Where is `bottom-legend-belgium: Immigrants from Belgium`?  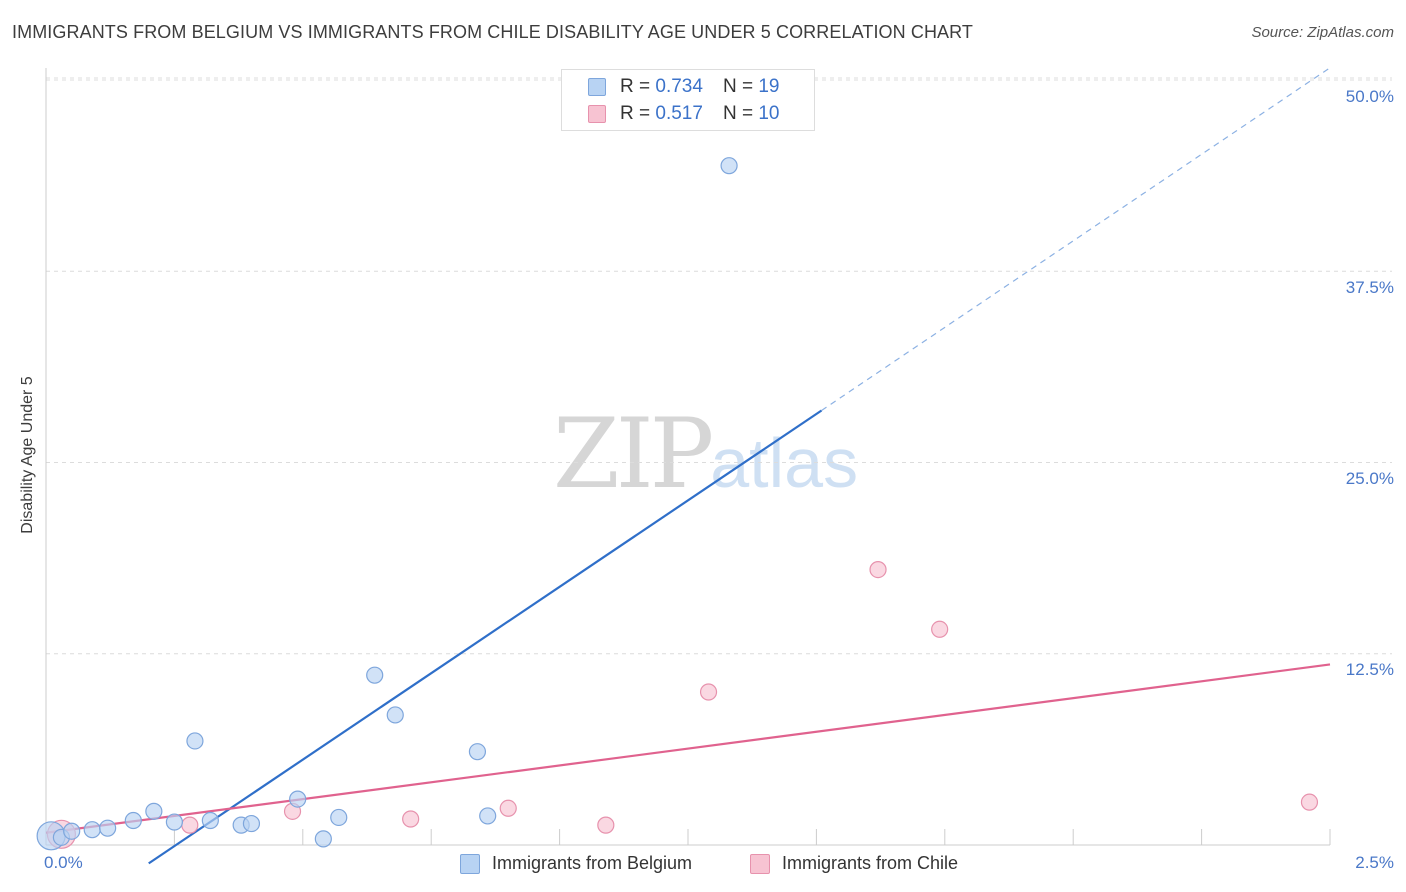
bottom-legend-belgium: Immigrants from Belgium is located at coordinates (576, 863).